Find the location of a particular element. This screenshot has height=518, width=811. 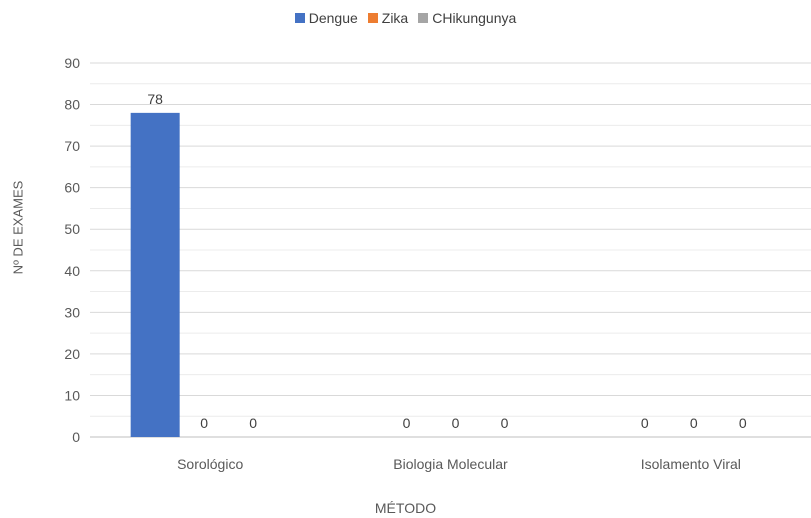

legend-label-zika: Zika is located at coordinates (395, 18).